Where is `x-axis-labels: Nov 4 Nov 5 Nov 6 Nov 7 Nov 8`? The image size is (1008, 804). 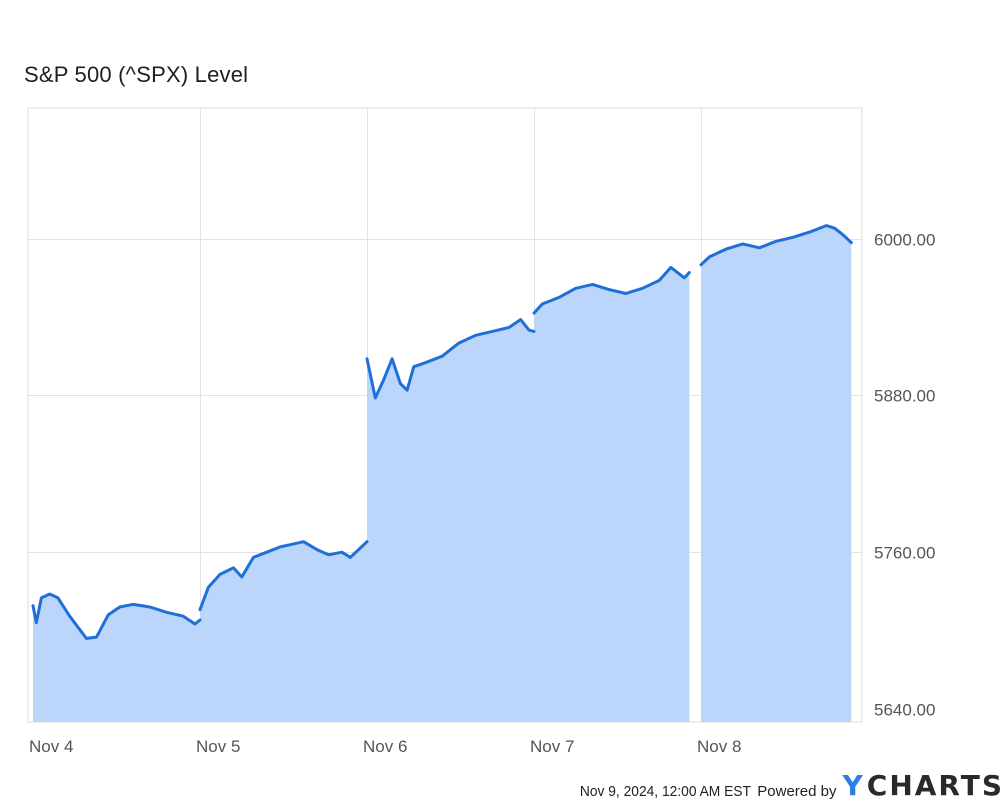 x-axis-labels: Nov 4 Nov 5 Nov 6 Nov 7 Nov 8 is located at coordinates (385, 746).